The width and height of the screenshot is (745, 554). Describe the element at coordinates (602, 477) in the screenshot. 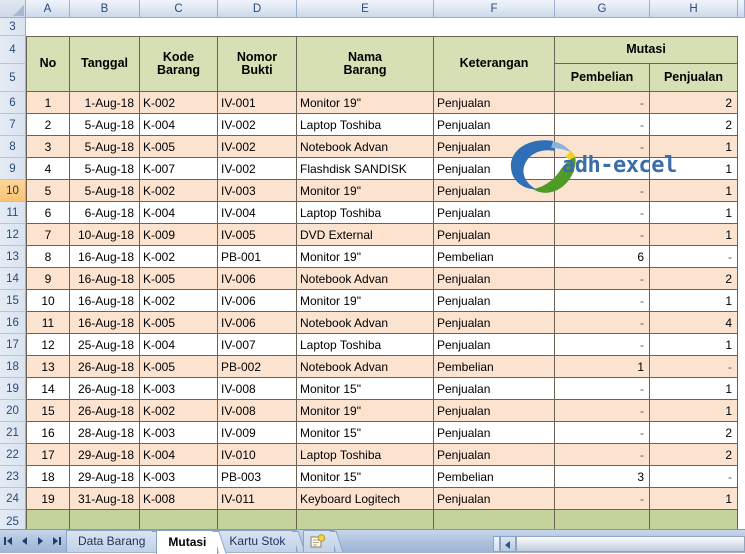

I see `cell-g23: 3` at that location.